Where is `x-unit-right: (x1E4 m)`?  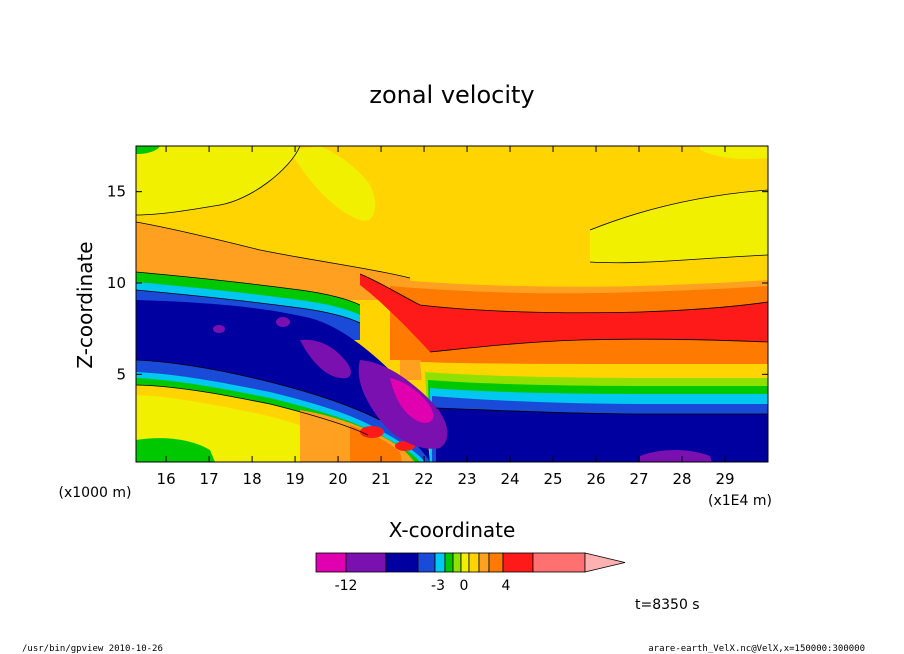
x-unit-right: (x1E4 m) is located at coordinates (740, 501).